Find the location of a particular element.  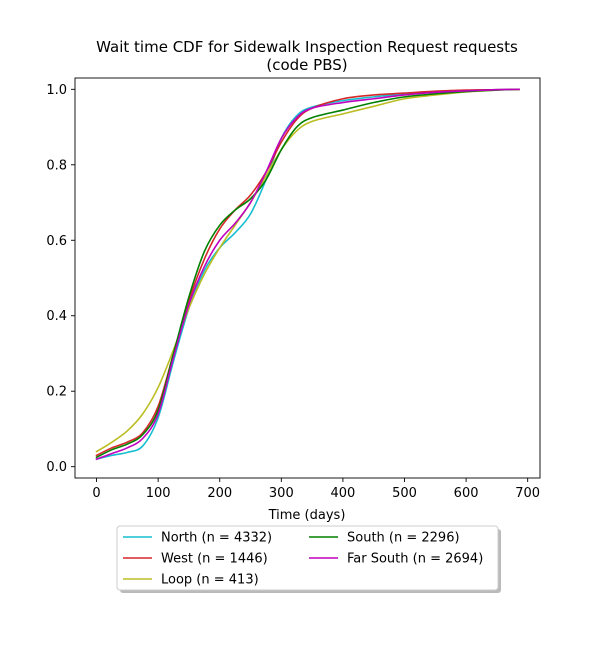

legend-label-1: West (n = 1446) is located at coordinates (214, 559).